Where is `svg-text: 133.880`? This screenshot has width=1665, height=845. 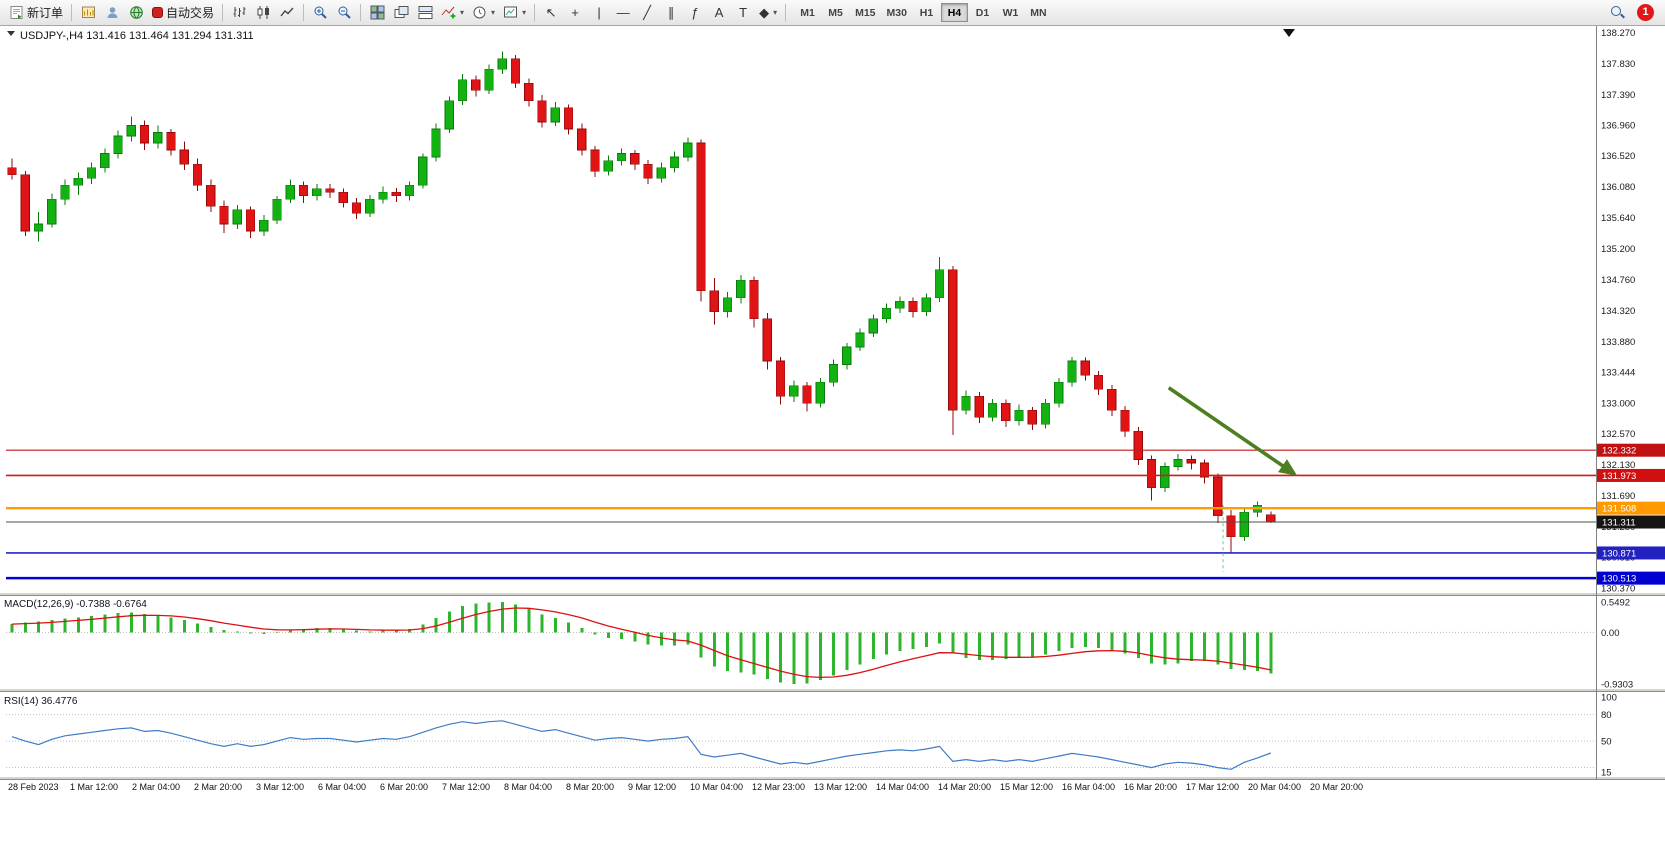
svg-text: 133.880 is located at coordinates (1618, 342).